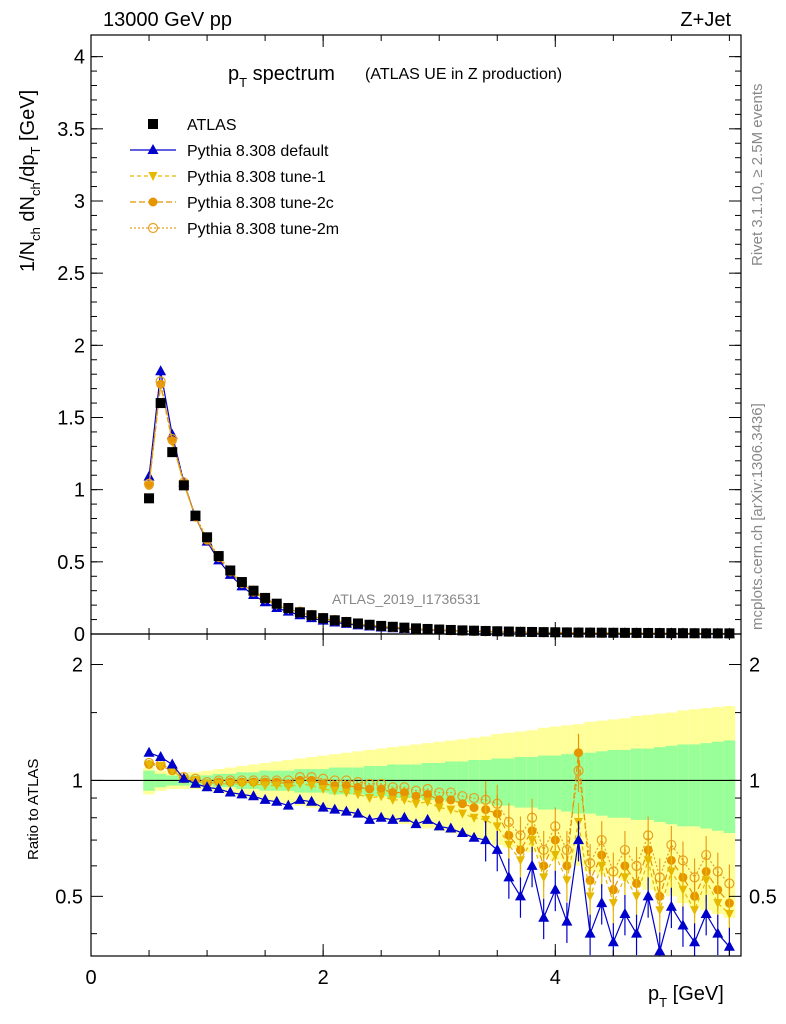 This screenshot has width=786, height=1024. Describe the element at coordinates (757, 175) in the screenshot. I see `side-text-top: Rivet 3.1.10, ≥ 2.5M events` at that location.